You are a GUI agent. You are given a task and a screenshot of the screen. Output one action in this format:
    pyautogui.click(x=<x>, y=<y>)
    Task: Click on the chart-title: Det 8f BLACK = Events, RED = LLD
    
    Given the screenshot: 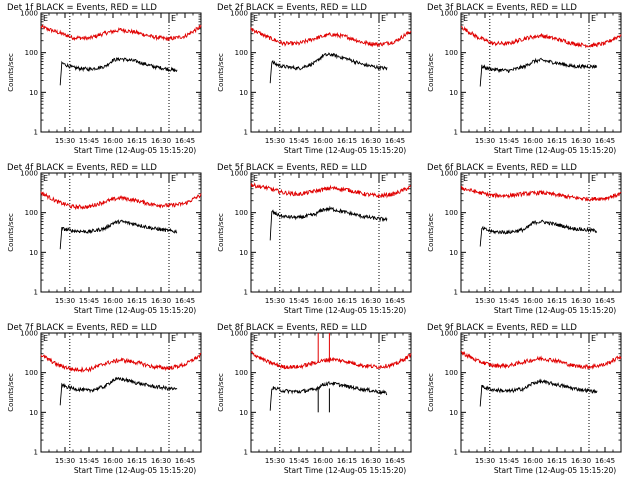 What is the action you would take?
    pyautogui.click(x=292, y=328)
    